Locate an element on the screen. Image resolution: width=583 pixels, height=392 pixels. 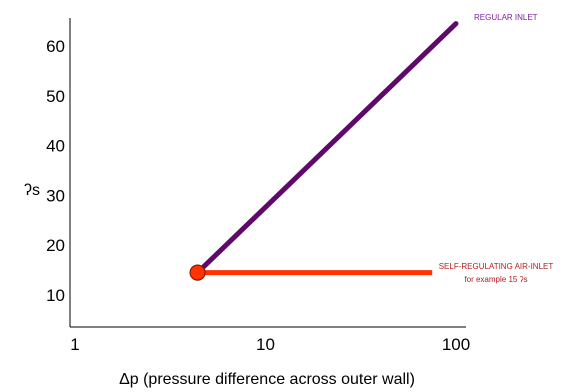
self-regulating-label: SELF-REGULATING AIR-INLET is located at coordinates (496, 266).